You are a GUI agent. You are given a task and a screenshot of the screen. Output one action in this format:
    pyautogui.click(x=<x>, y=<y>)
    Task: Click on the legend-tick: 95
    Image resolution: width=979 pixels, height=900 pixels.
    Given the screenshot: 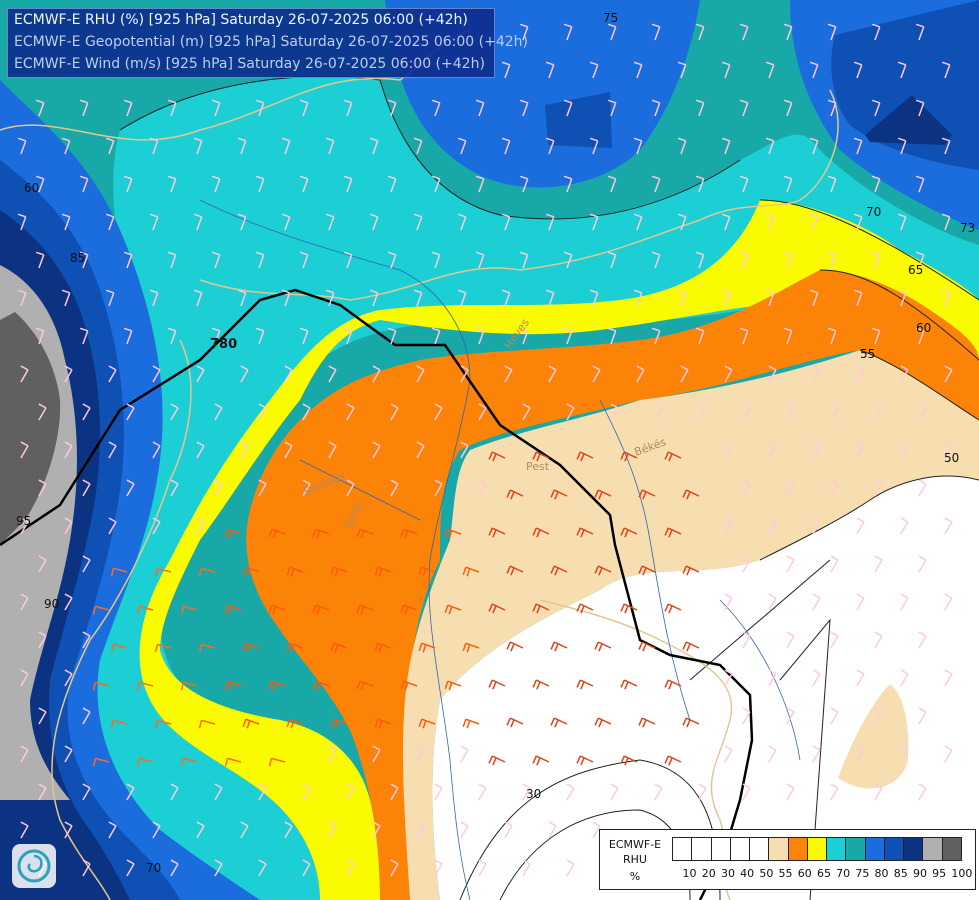 What is the action you would take?
    pyautogui.click(x=939, y=873)
    